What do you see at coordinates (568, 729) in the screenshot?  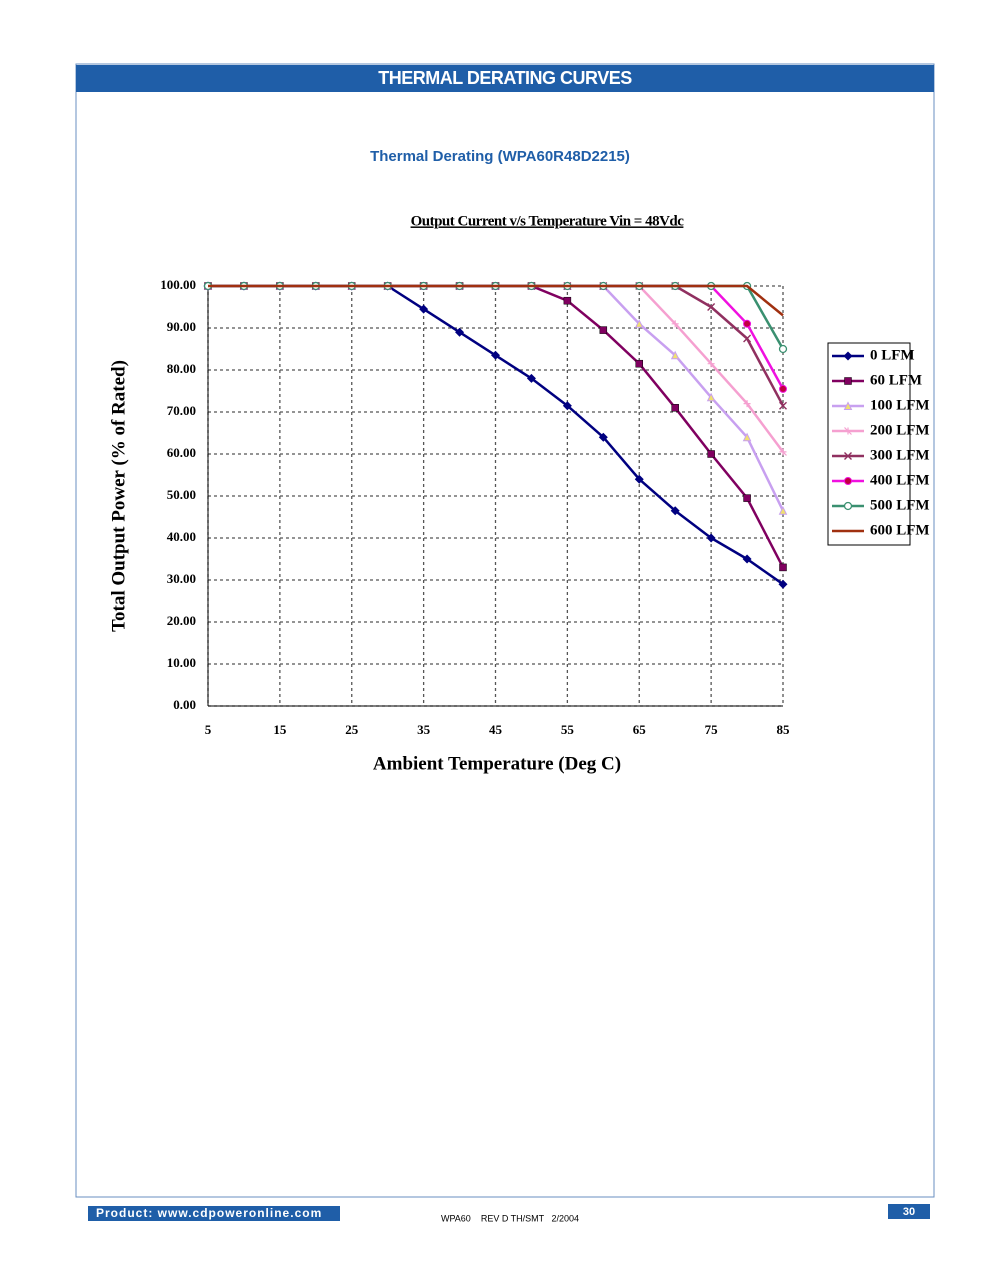 I see `x-tick-label: 55` at bounding box center [568, 729].